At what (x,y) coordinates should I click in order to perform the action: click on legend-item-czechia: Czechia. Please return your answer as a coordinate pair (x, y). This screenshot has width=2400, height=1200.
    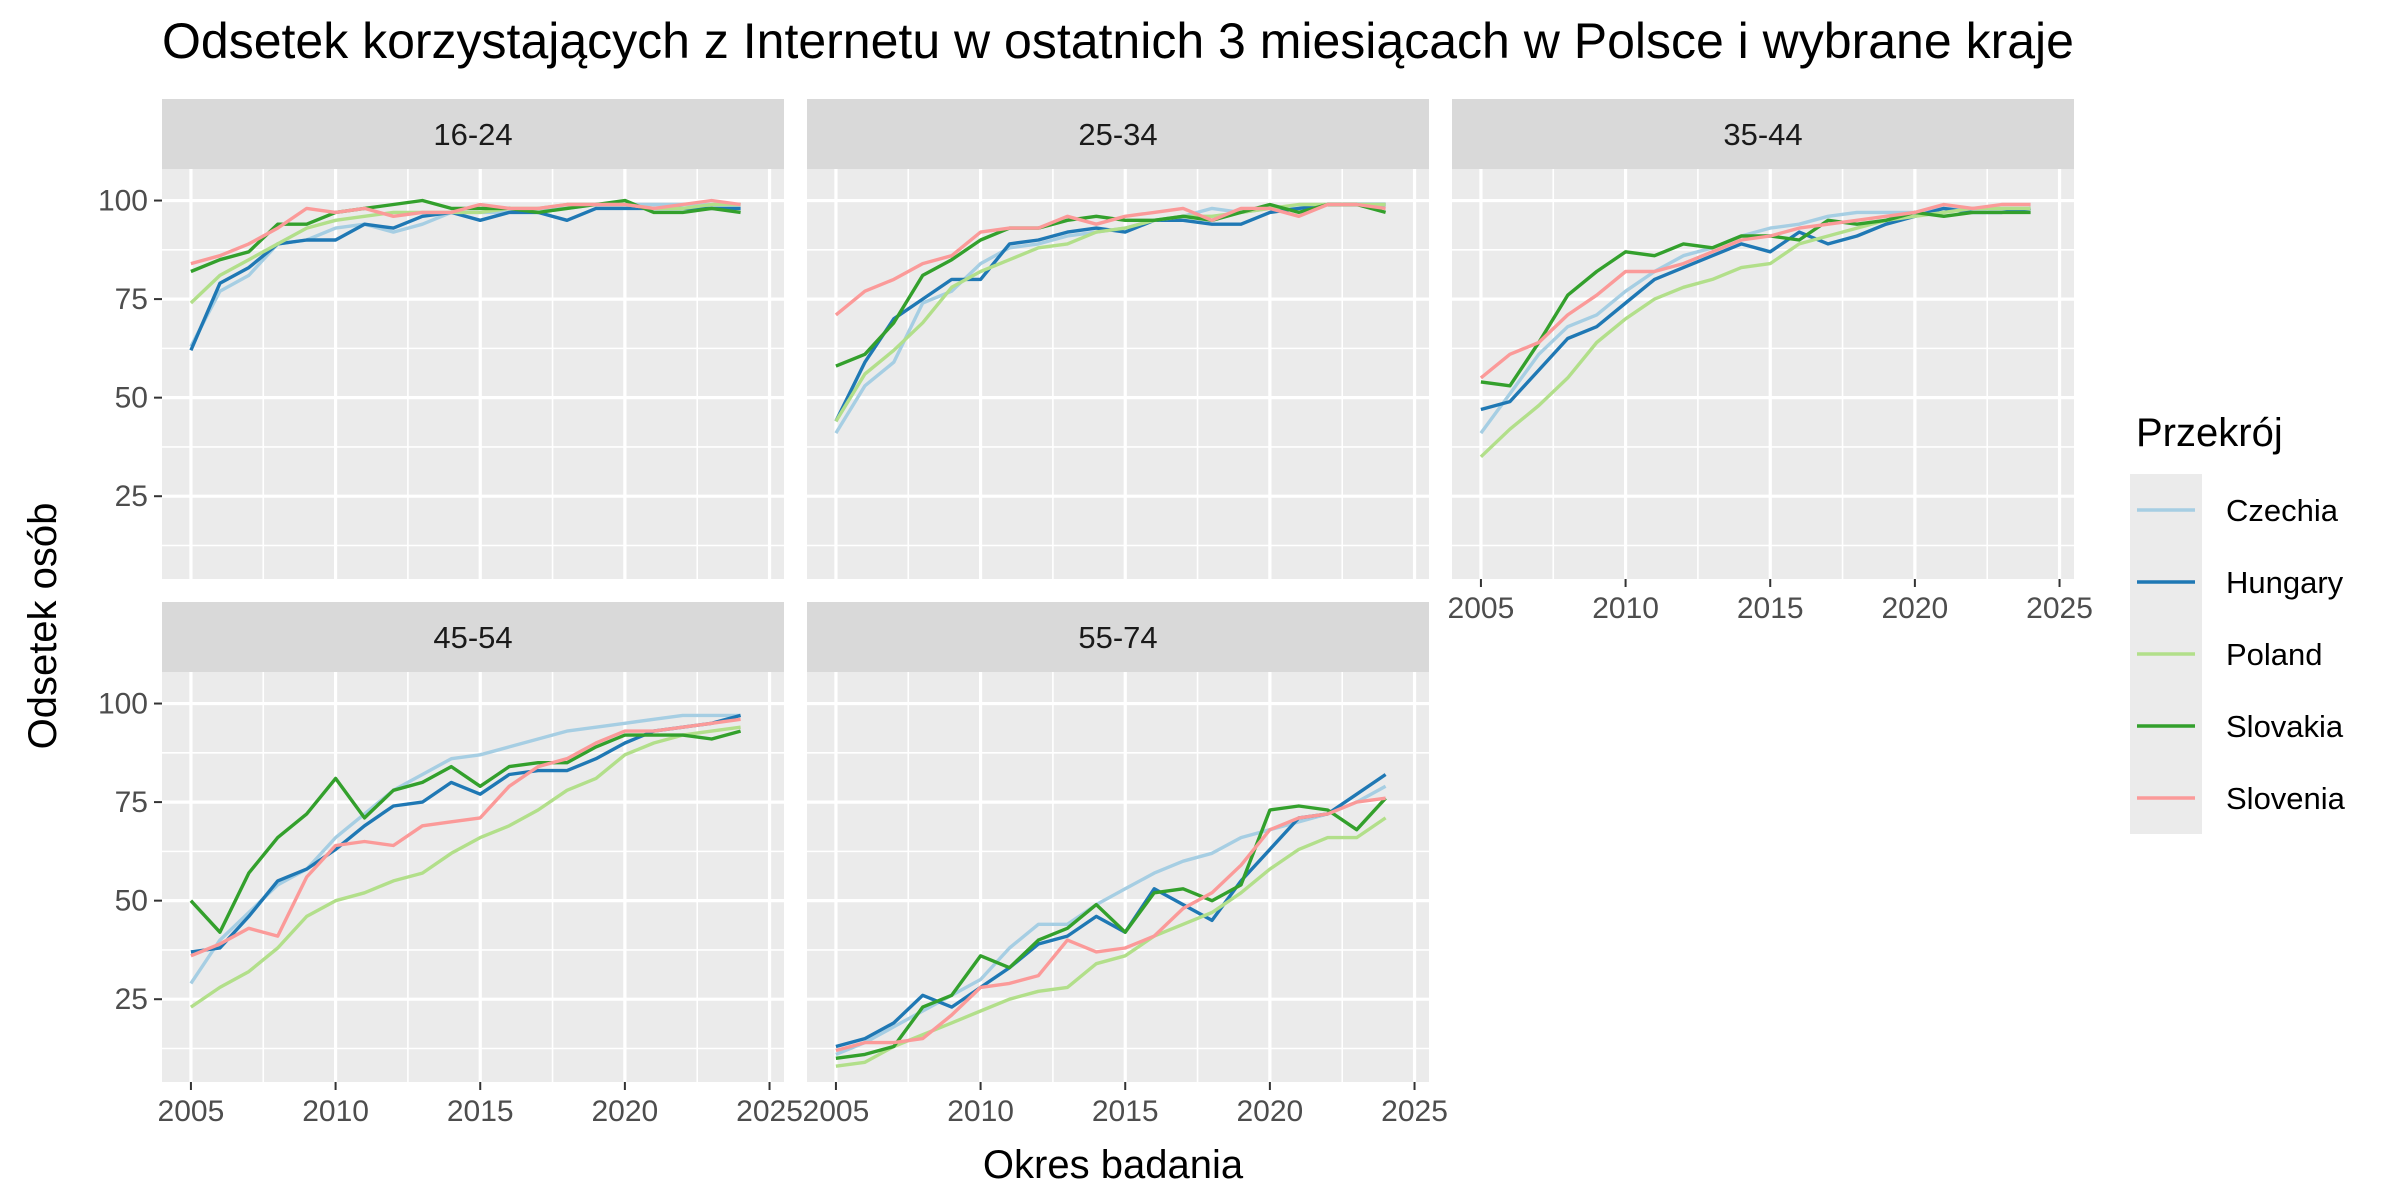
    Looking at the image, I should click on (2234, 510).